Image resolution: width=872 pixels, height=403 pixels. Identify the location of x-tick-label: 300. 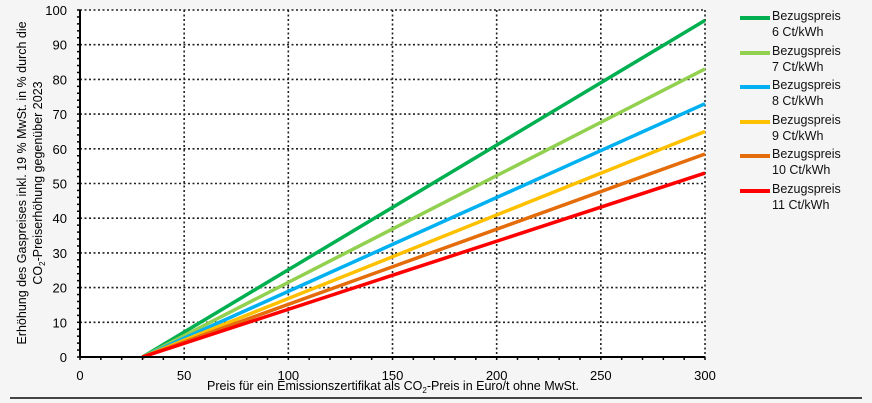
(705, 375).